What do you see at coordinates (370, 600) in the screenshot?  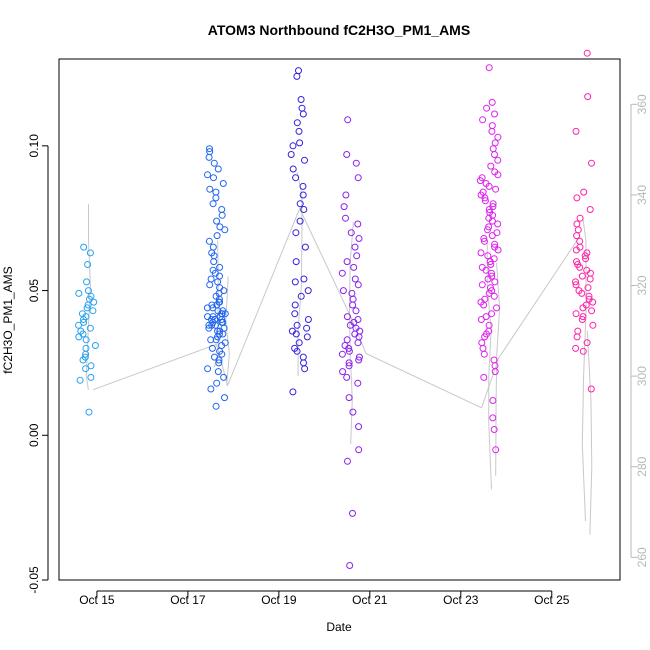 I see `x-tick-label: Oct 21` at bounding box center [370, 600].